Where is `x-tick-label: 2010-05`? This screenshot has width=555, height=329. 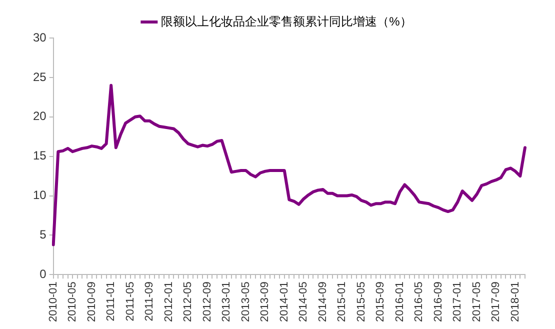 x-tick-label: 2010-05 is located at coordinates (72, 302).